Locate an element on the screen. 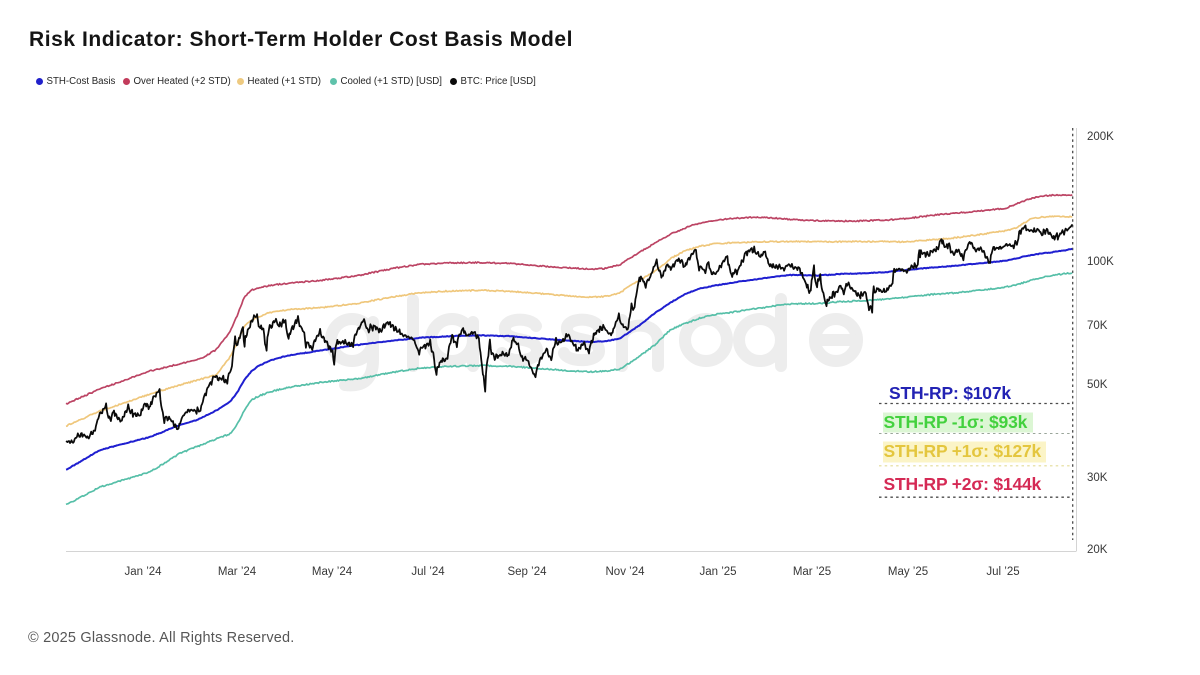  svg-text: Nov ’24 is located at coordinates (626, 572).